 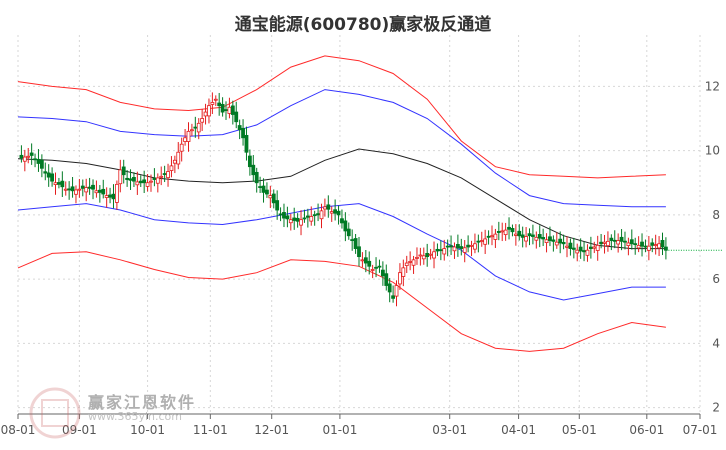 What do you see at coordinates (716, 408) in the screenshot?
I see `y-tick-label: 2` at bounding box center [716, 408].